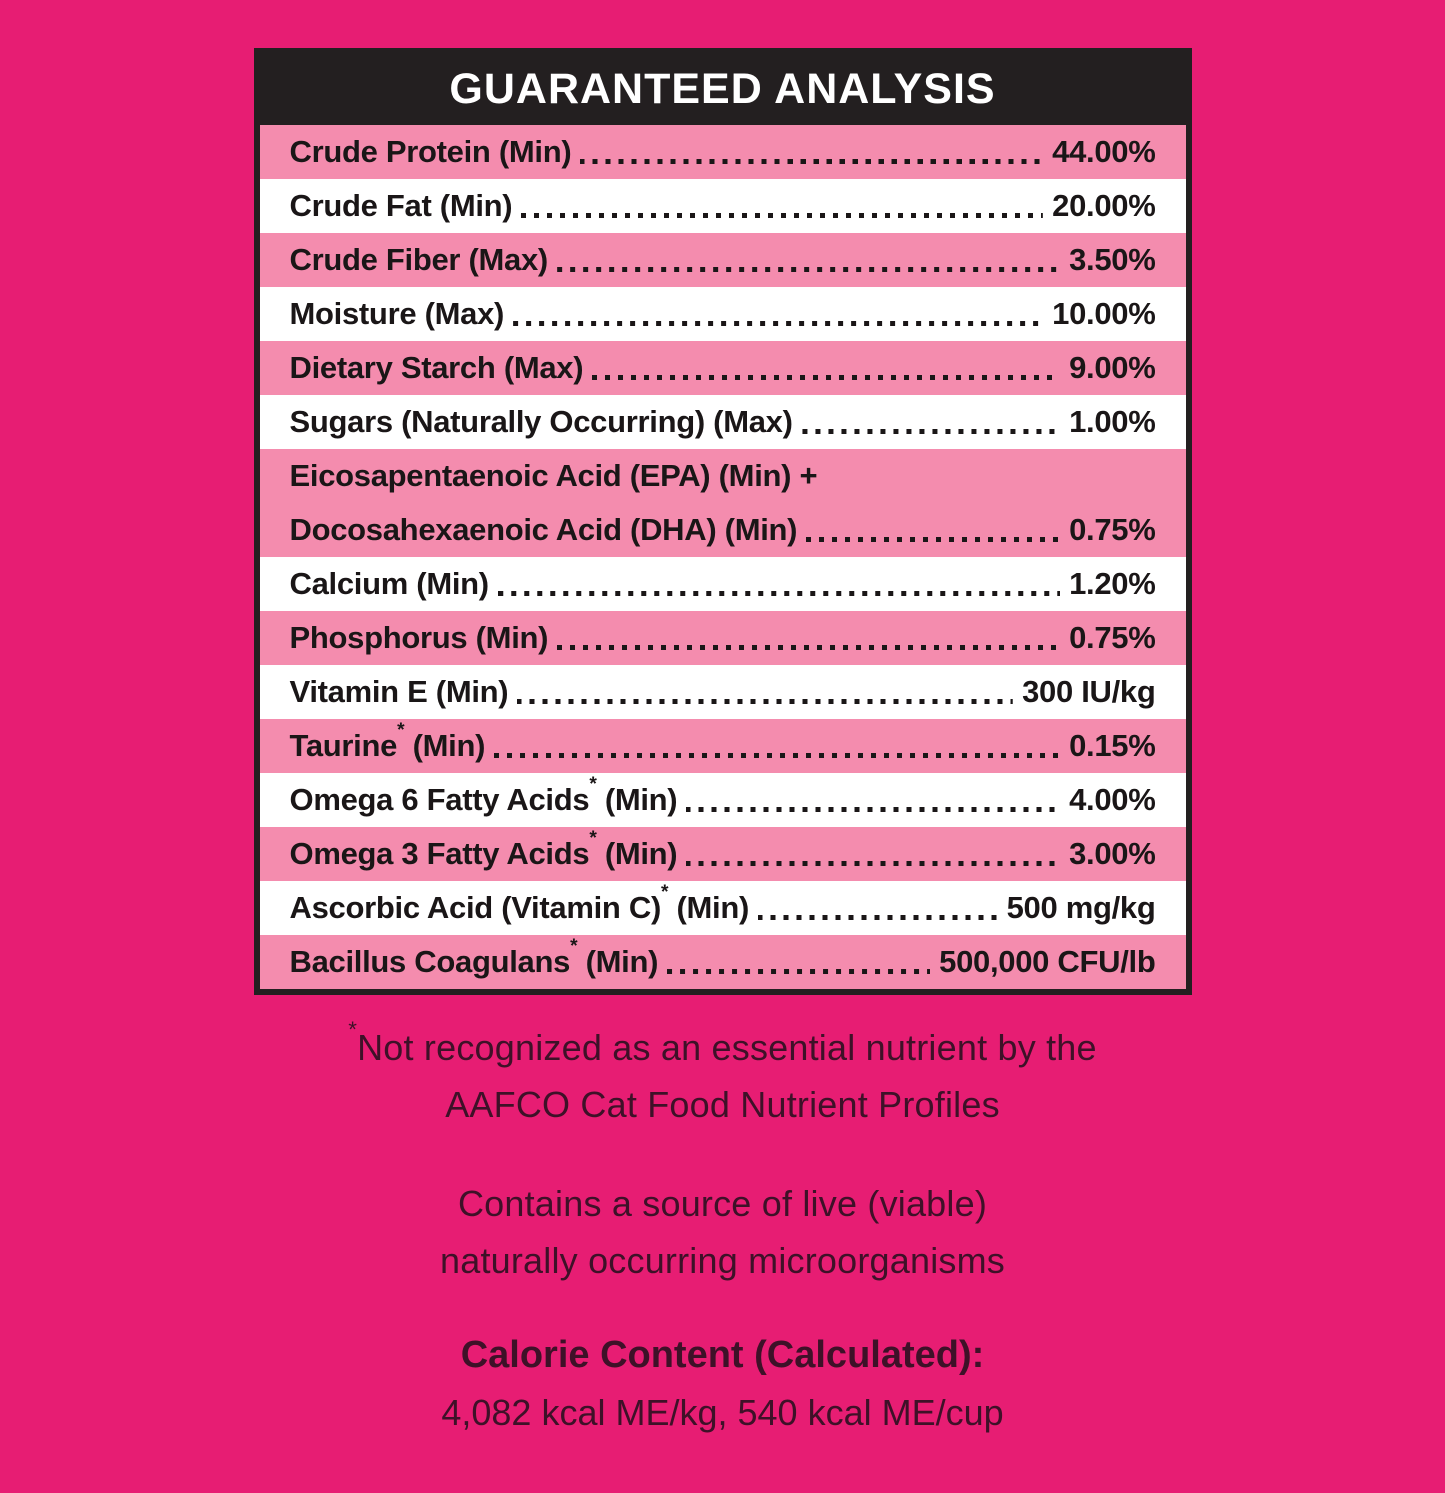  I want to click on analysis-row-line: Sugars (Naturally Occurring) (Max) 1.00%, so click(723, 422).